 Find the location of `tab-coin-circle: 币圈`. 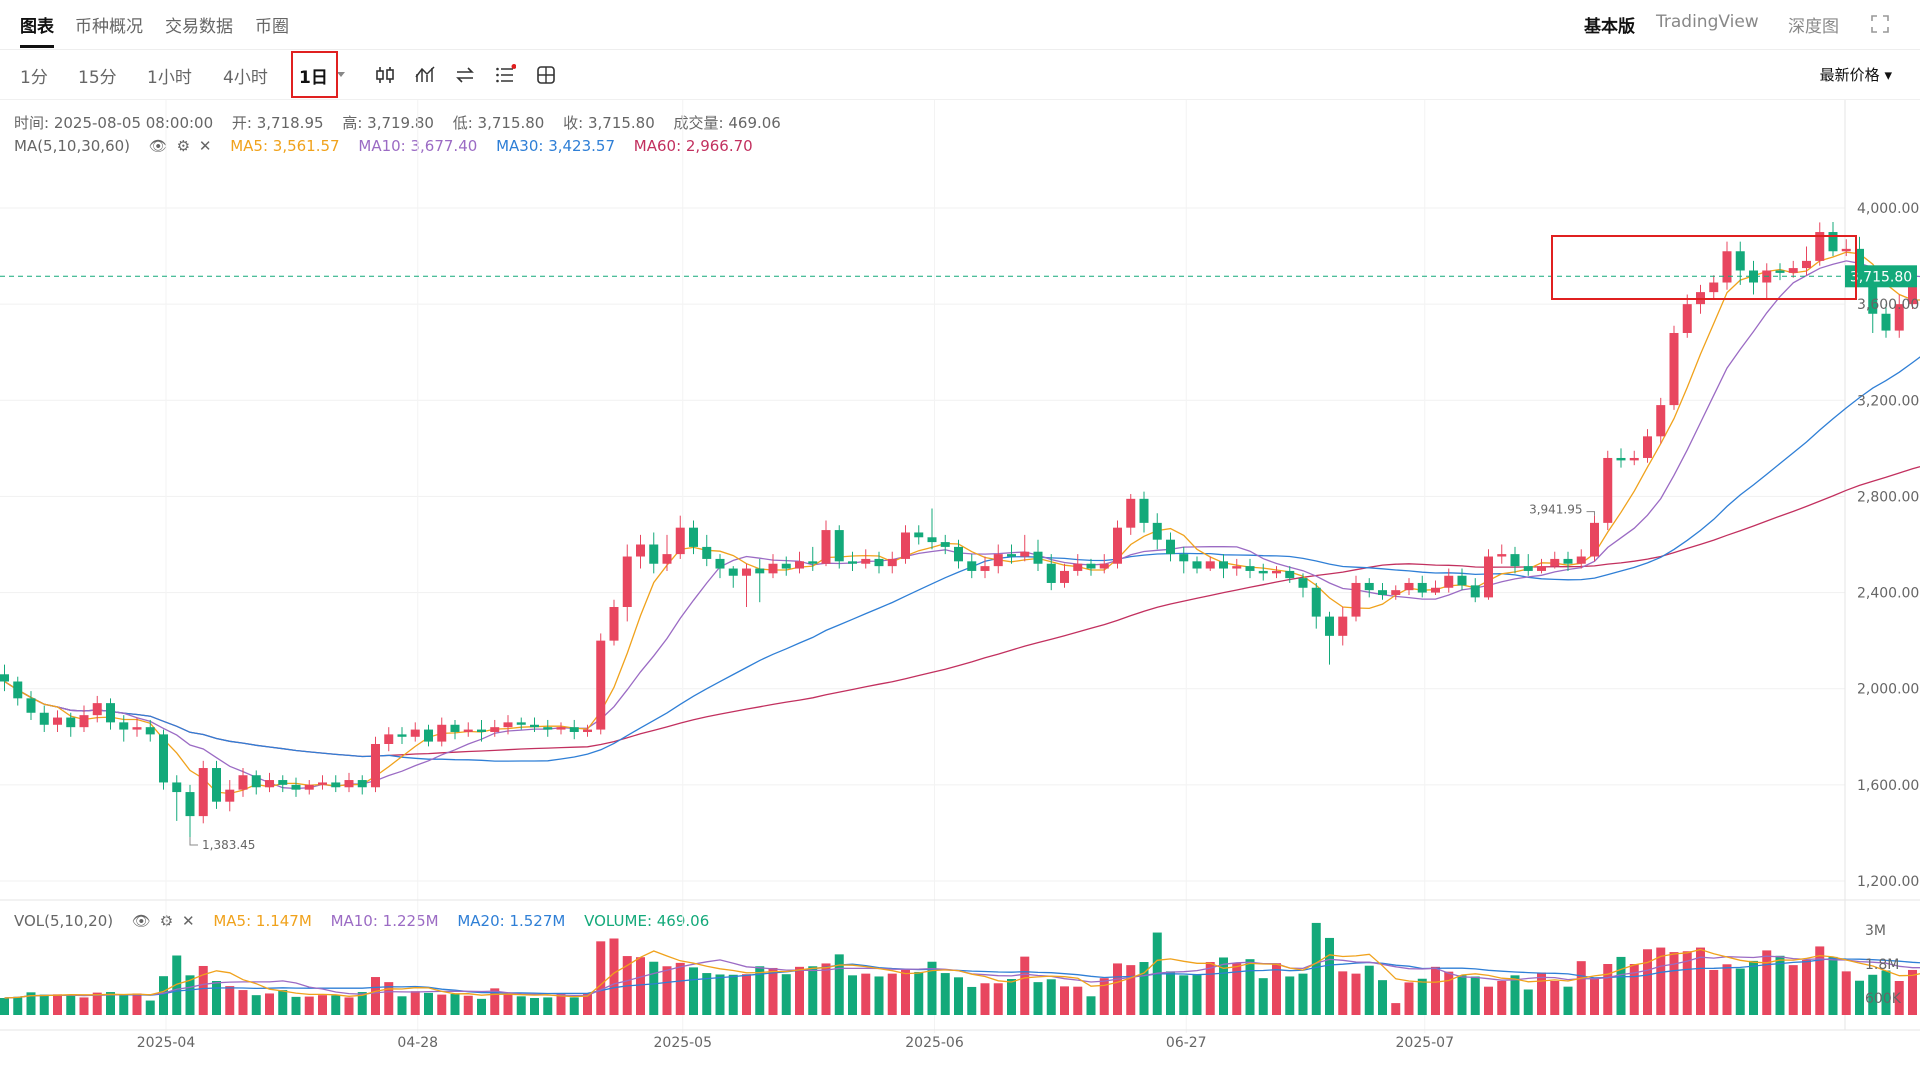

tab-coin-circle: 币圈 is located at coordinates (272, 27).